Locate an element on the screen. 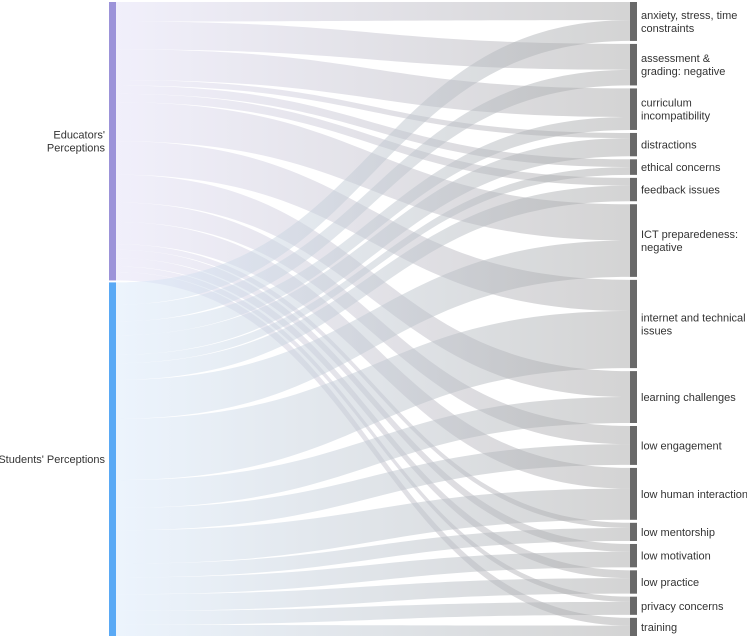 The width and height of the screenshot is (747, 639). source-node-educators is located at coordinates (112, 141).